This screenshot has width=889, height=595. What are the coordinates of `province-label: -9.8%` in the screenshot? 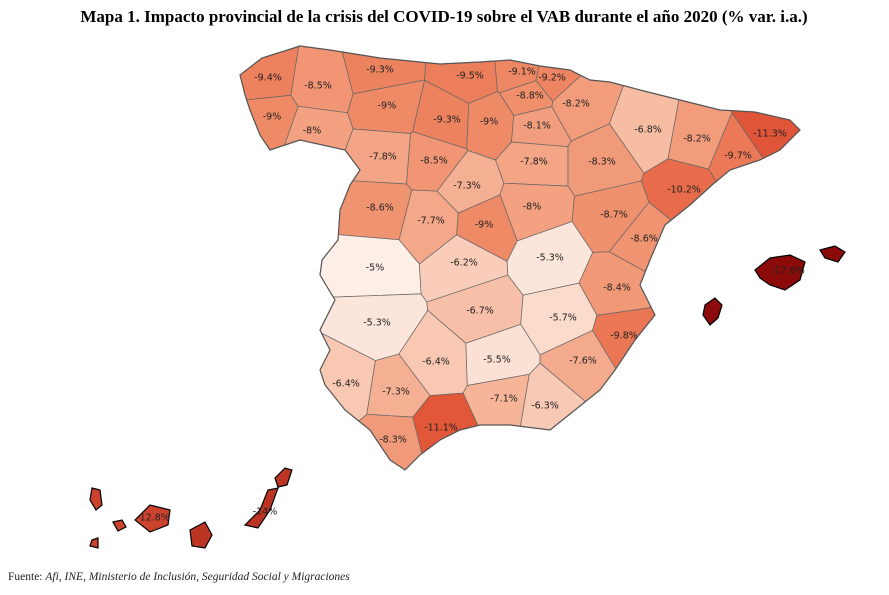 It's located at (624, 336).